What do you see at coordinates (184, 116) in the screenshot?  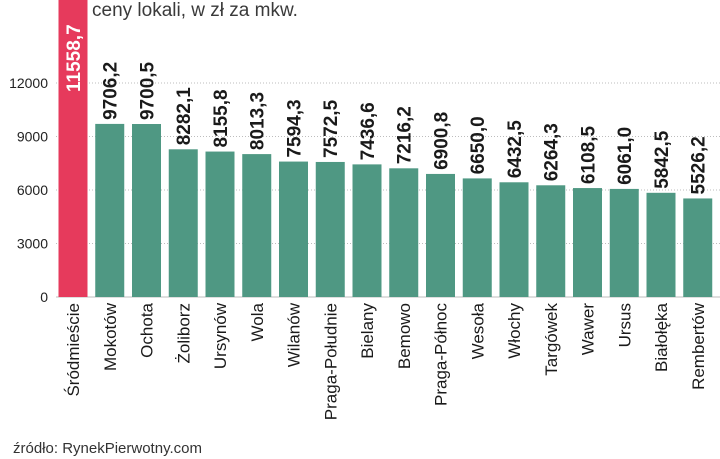 I see `data-label: 8282,1` at bounding box center [184, 116].